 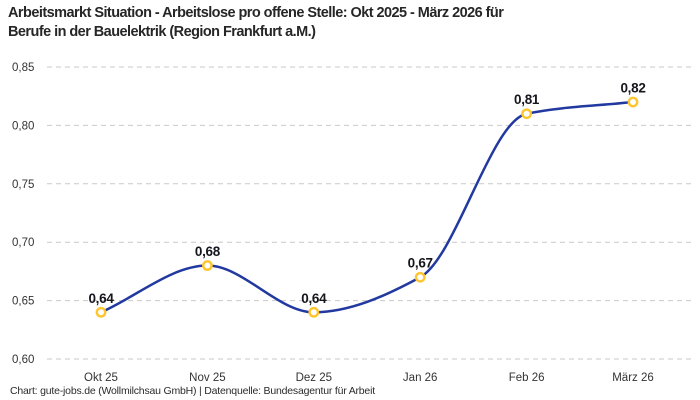 I want to click on x-tick-label: Dez 25, so click(x=314, y=378).